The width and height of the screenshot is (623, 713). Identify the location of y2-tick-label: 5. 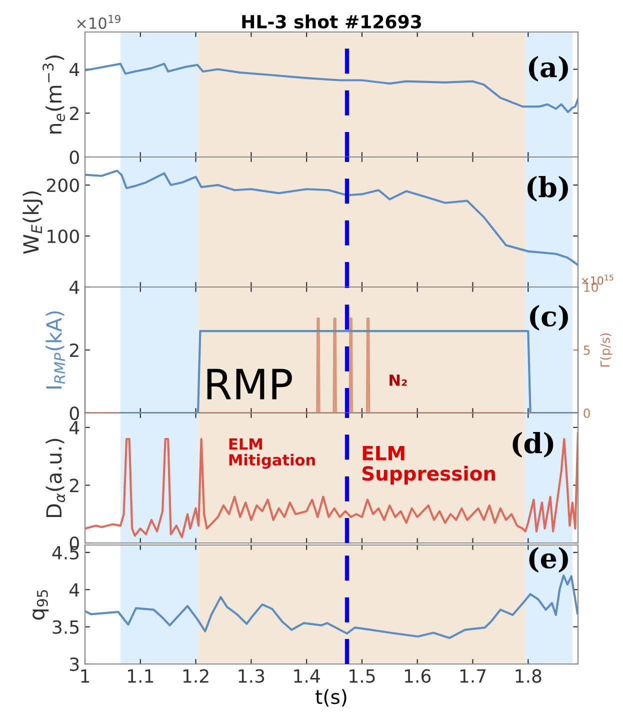
(587, 350).